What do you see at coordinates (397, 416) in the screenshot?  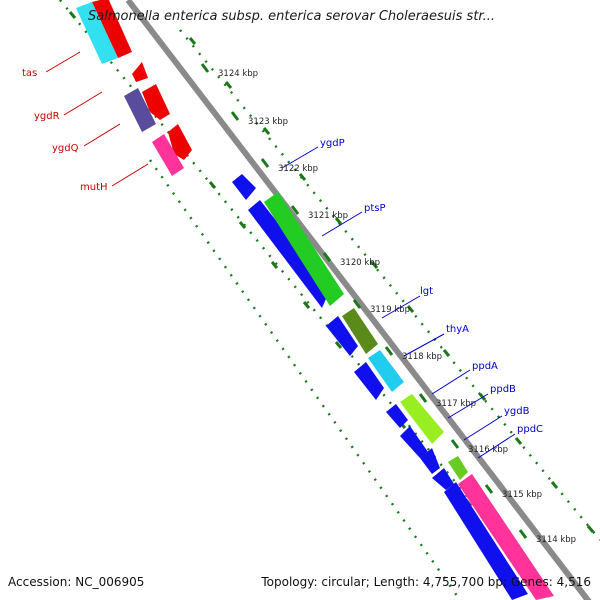 I see `gene-cds-ppdA` at bounding box center [397, 416].